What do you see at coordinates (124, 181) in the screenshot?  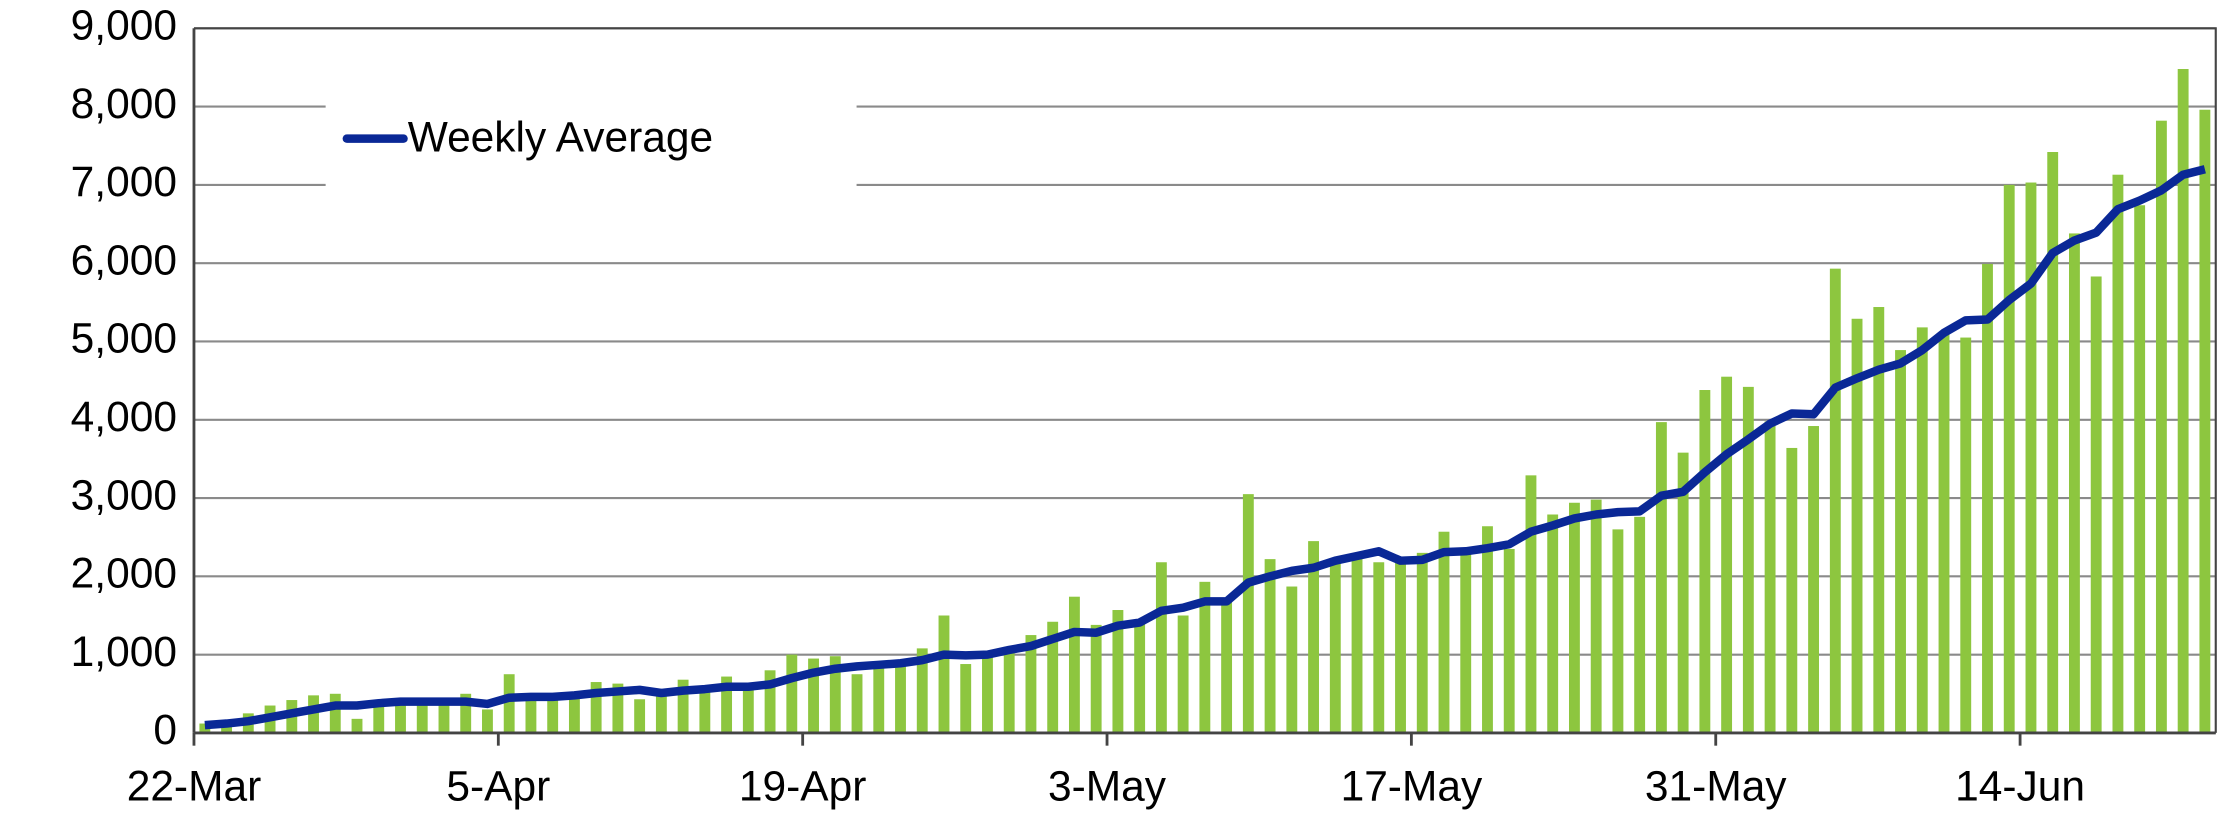 I see `y-tick-label: 7,000` at bounding box center [124, 181].